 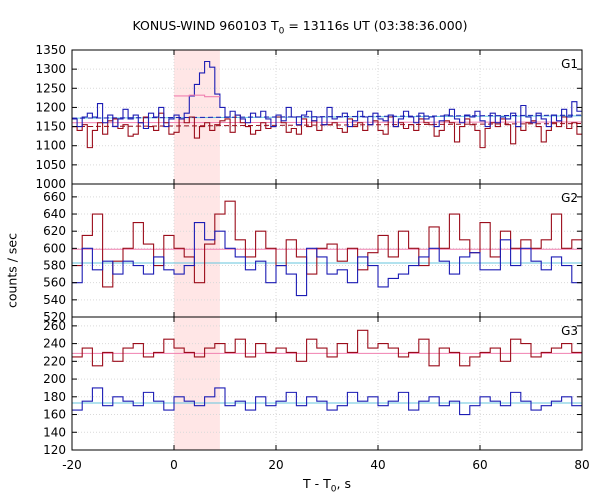 I want to click on chart-title-prefix: KONUS-WIND 960103 T, so click(x=205, y=25).